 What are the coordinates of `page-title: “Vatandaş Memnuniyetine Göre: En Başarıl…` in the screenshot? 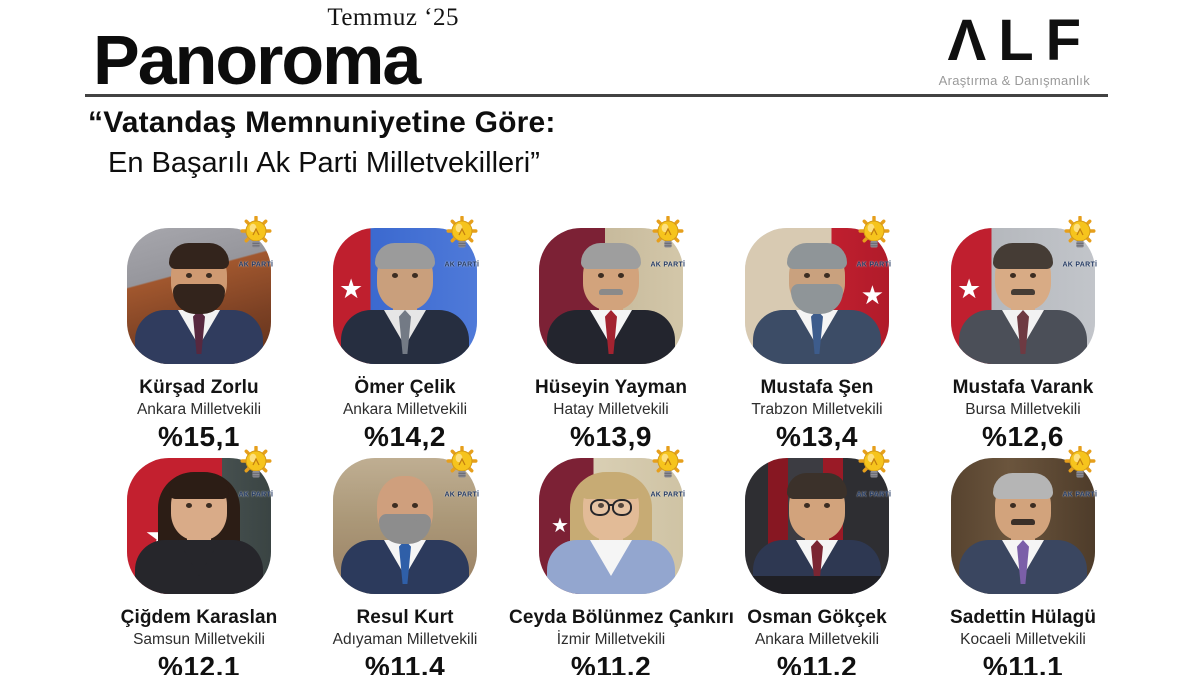 It's located at (322, 143).